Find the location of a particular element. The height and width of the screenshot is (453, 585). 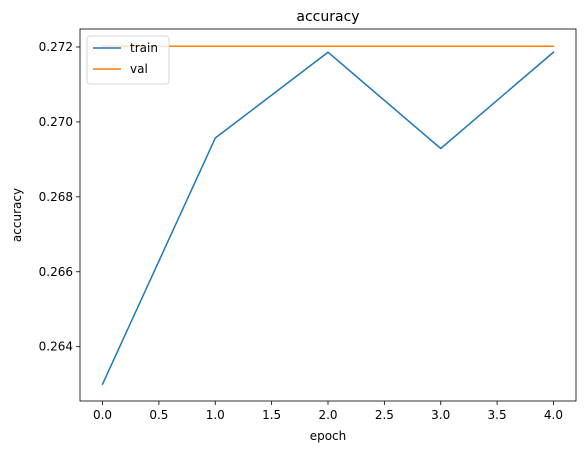

y-tick-label: 0.264 is located at coordinates (56, 347).